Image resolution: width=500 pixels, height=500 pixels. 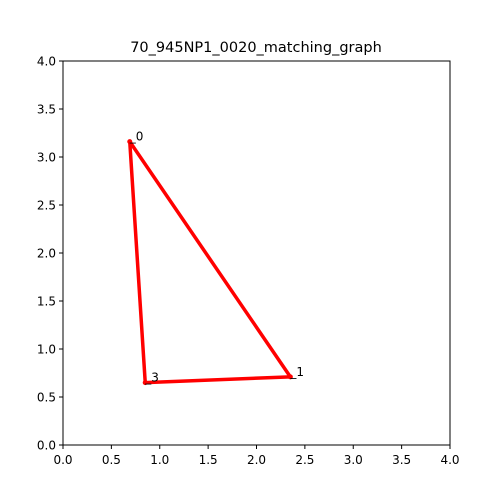 What do you see at coordinates (111, 460) in the screenshot?
I see `x-tick-label: 0.5` at bounding box center [111, 460].